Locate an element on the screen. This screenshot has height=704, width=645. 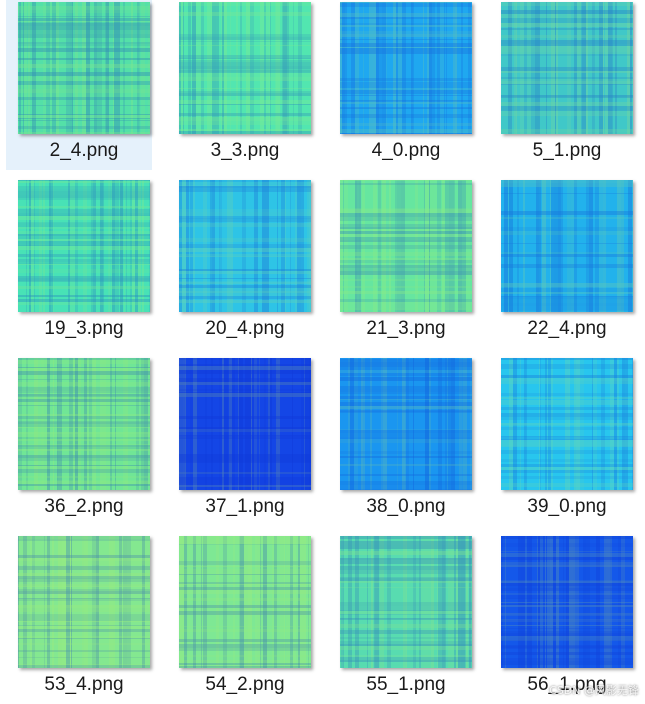
file-name-label: 37_1.png is located at coordinates (245, 506).